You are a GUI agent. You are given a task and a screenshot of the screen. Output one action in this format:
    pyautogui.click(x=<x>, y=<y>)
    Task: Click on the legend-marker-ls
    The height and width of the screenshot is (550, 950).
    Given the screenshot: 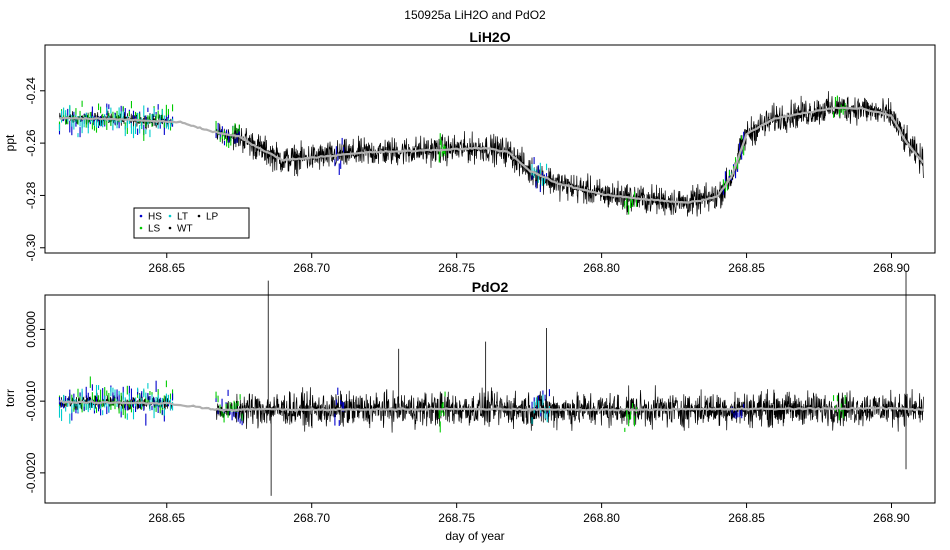 What is the action you would take?
    pyautogui.click(x=141, y=228)
    